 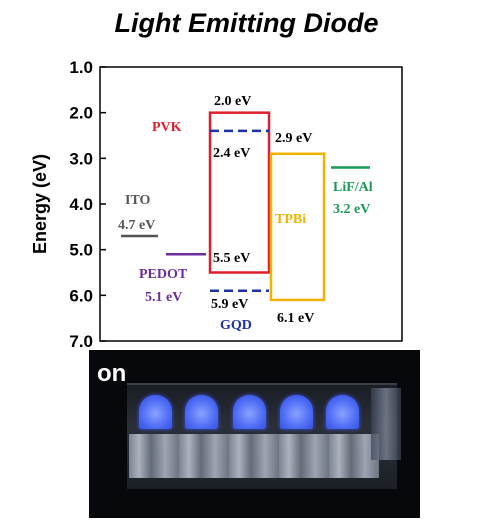 I want to click on tpbi-lumo-label: 2.9 eV, so click(x=293, y=138).